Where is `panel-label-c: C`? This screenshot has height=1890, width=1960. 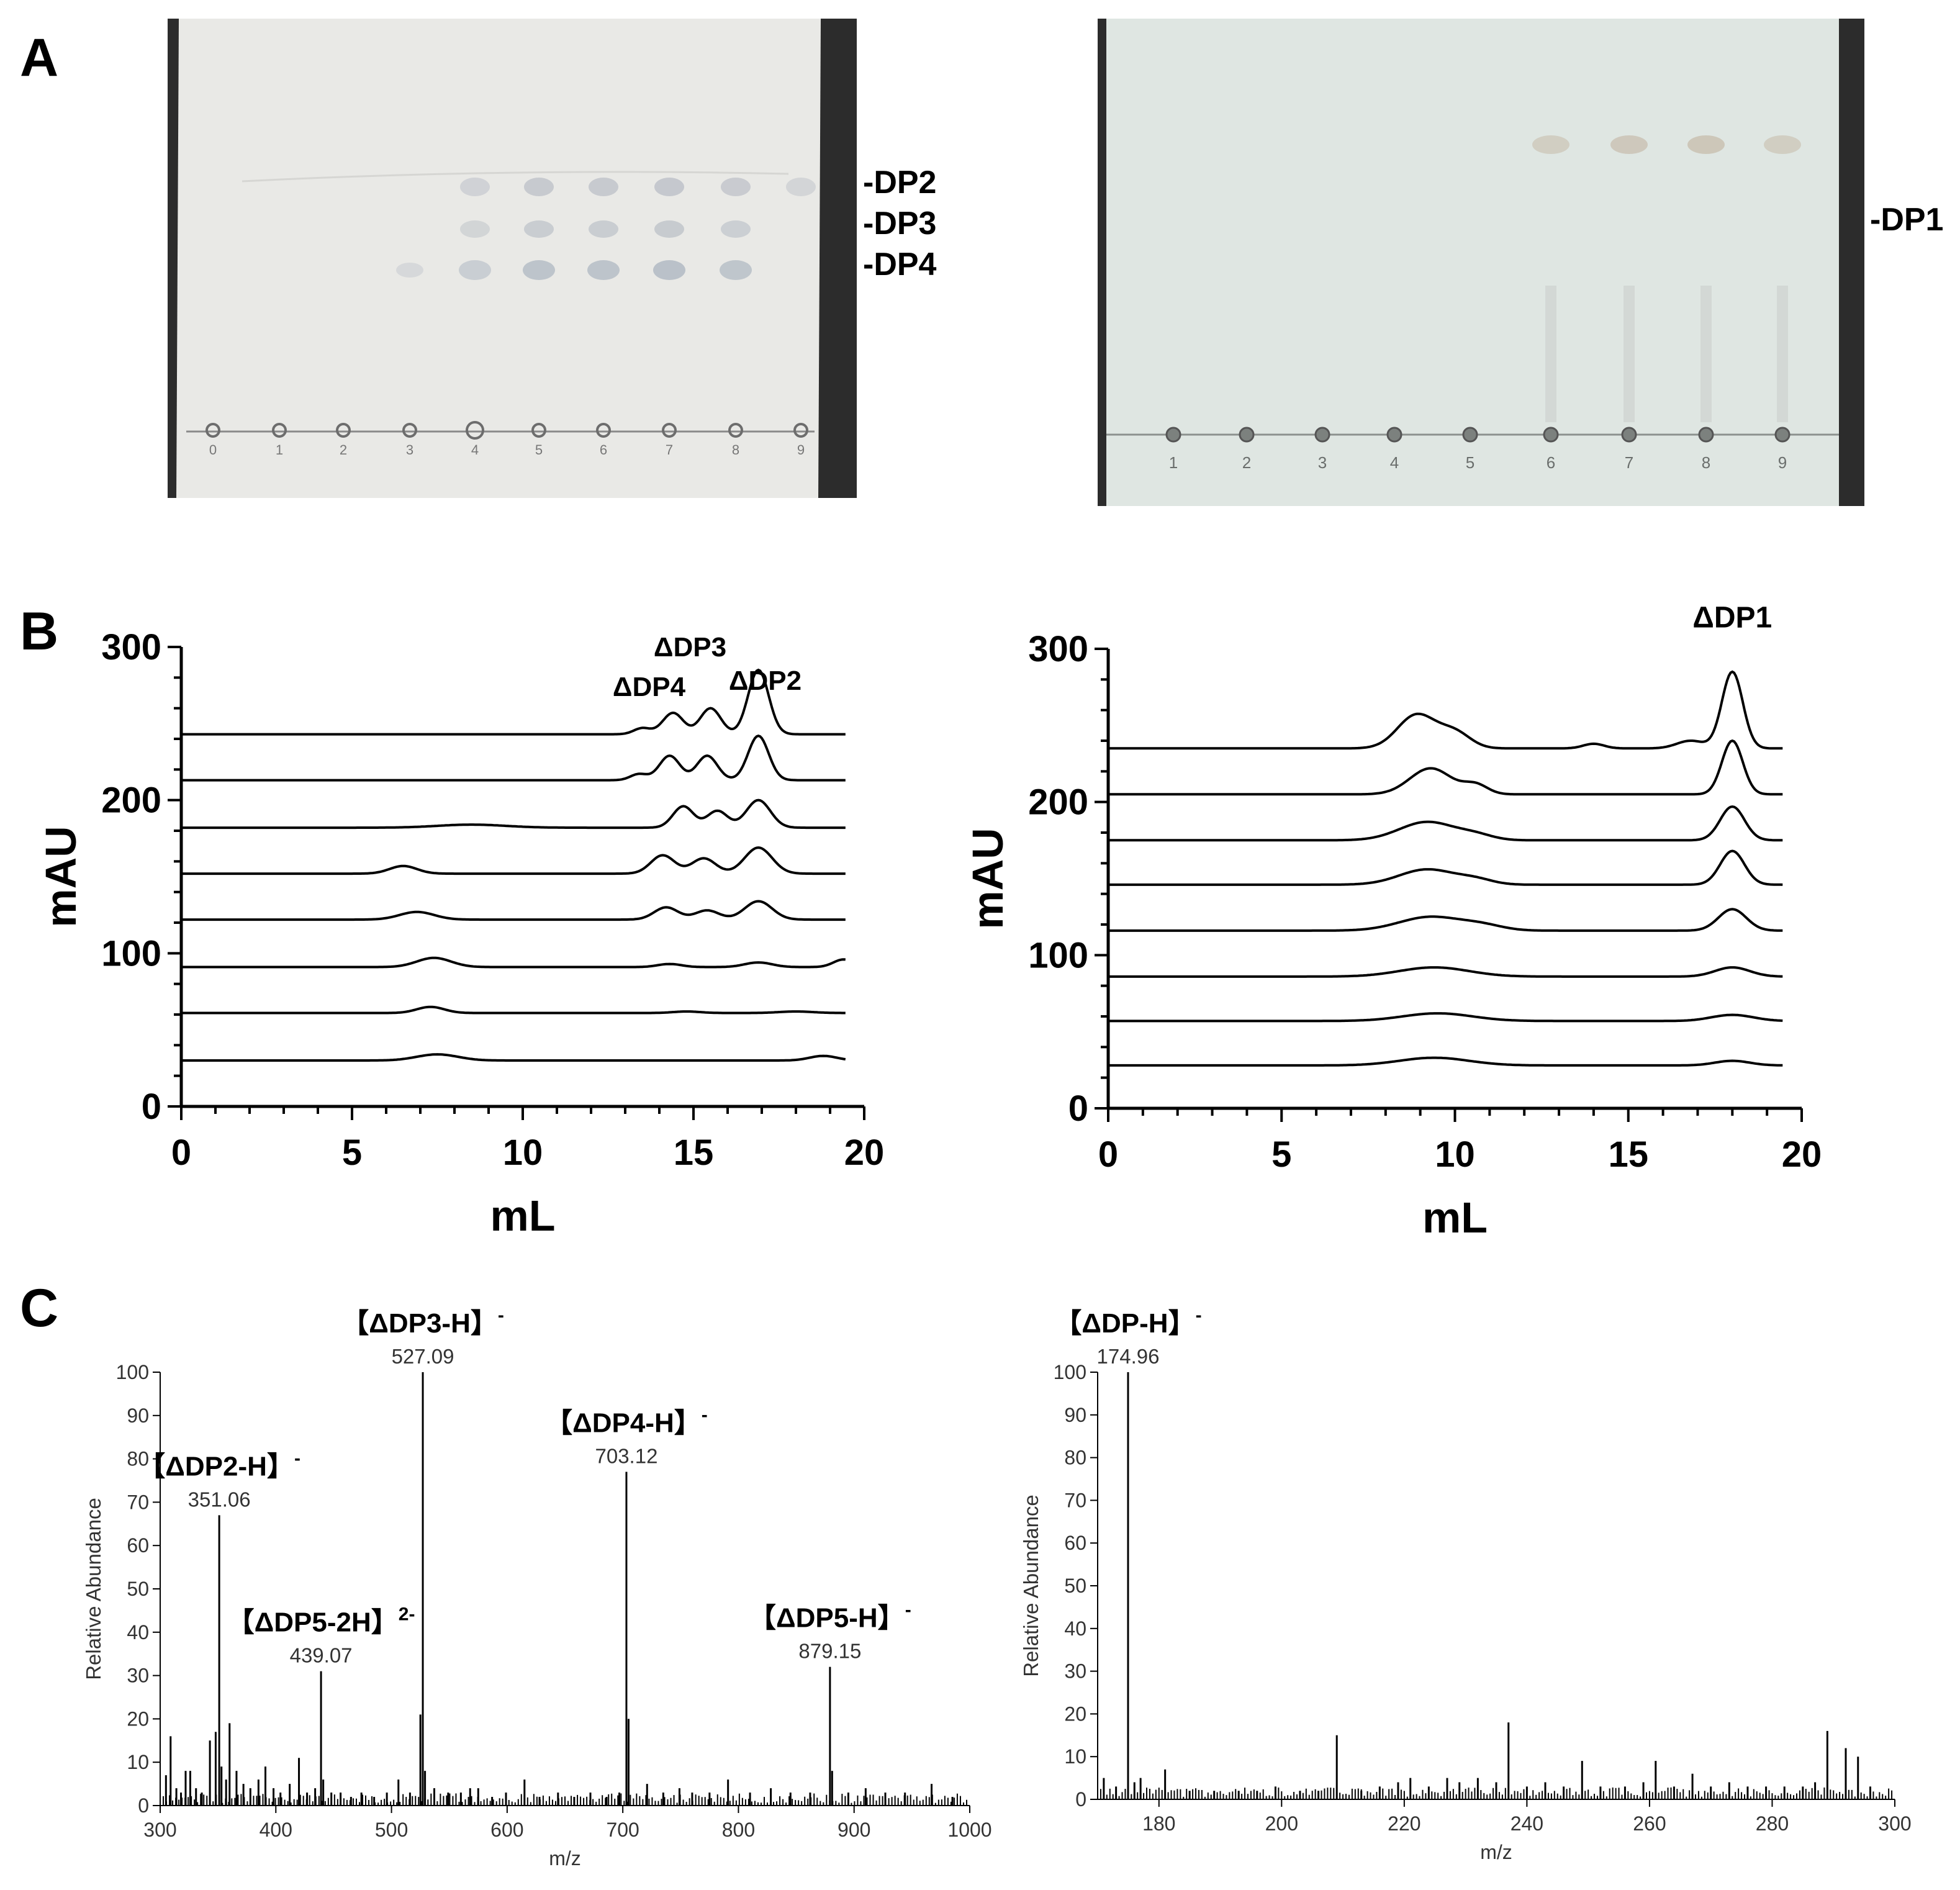 panel-label-c: C is located at coordinates (39, 1308).